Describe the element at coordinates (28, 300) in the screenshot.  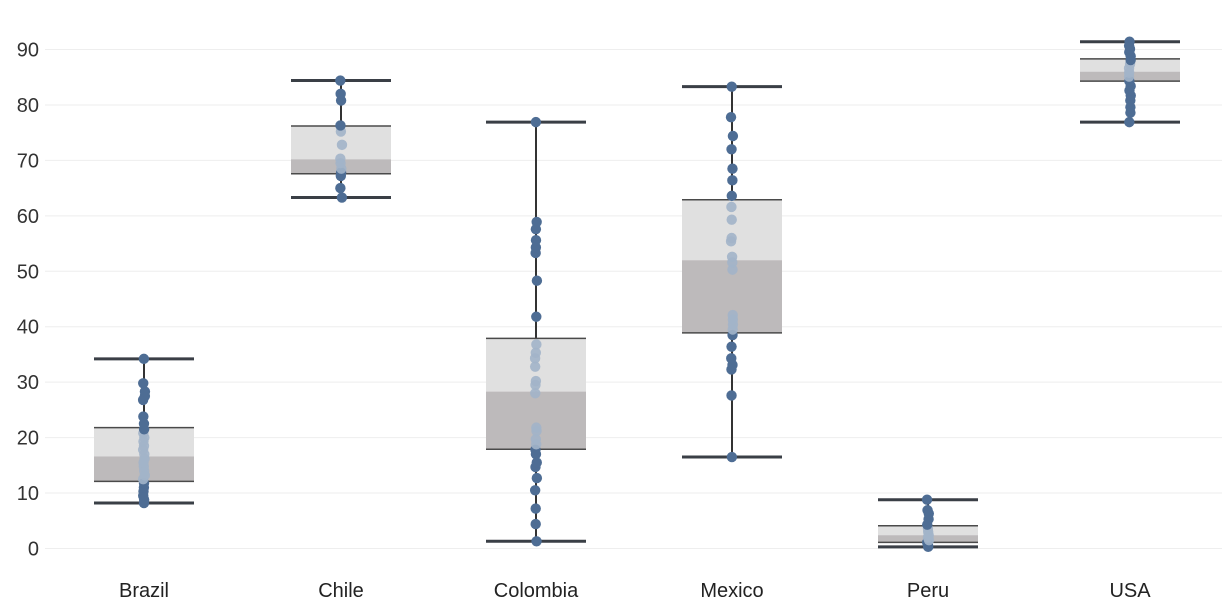
I see `y-axis: 0 10 20 30 40 50 60 70 80 90` at that location.